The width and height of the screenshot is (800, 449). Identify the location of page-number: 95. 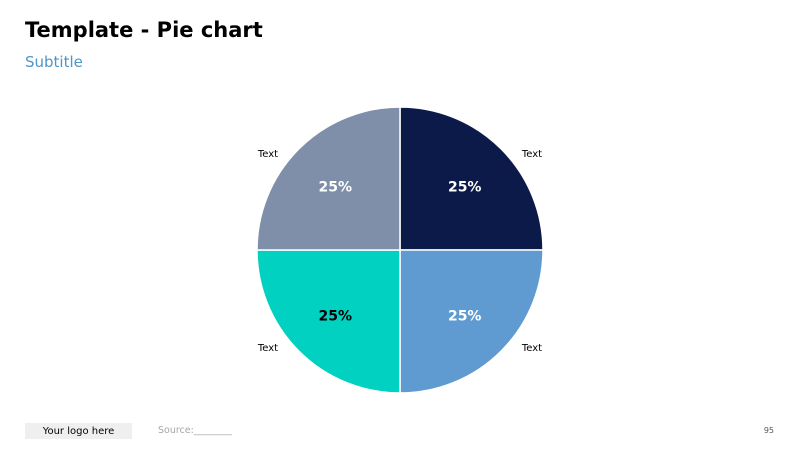
(768, 430).